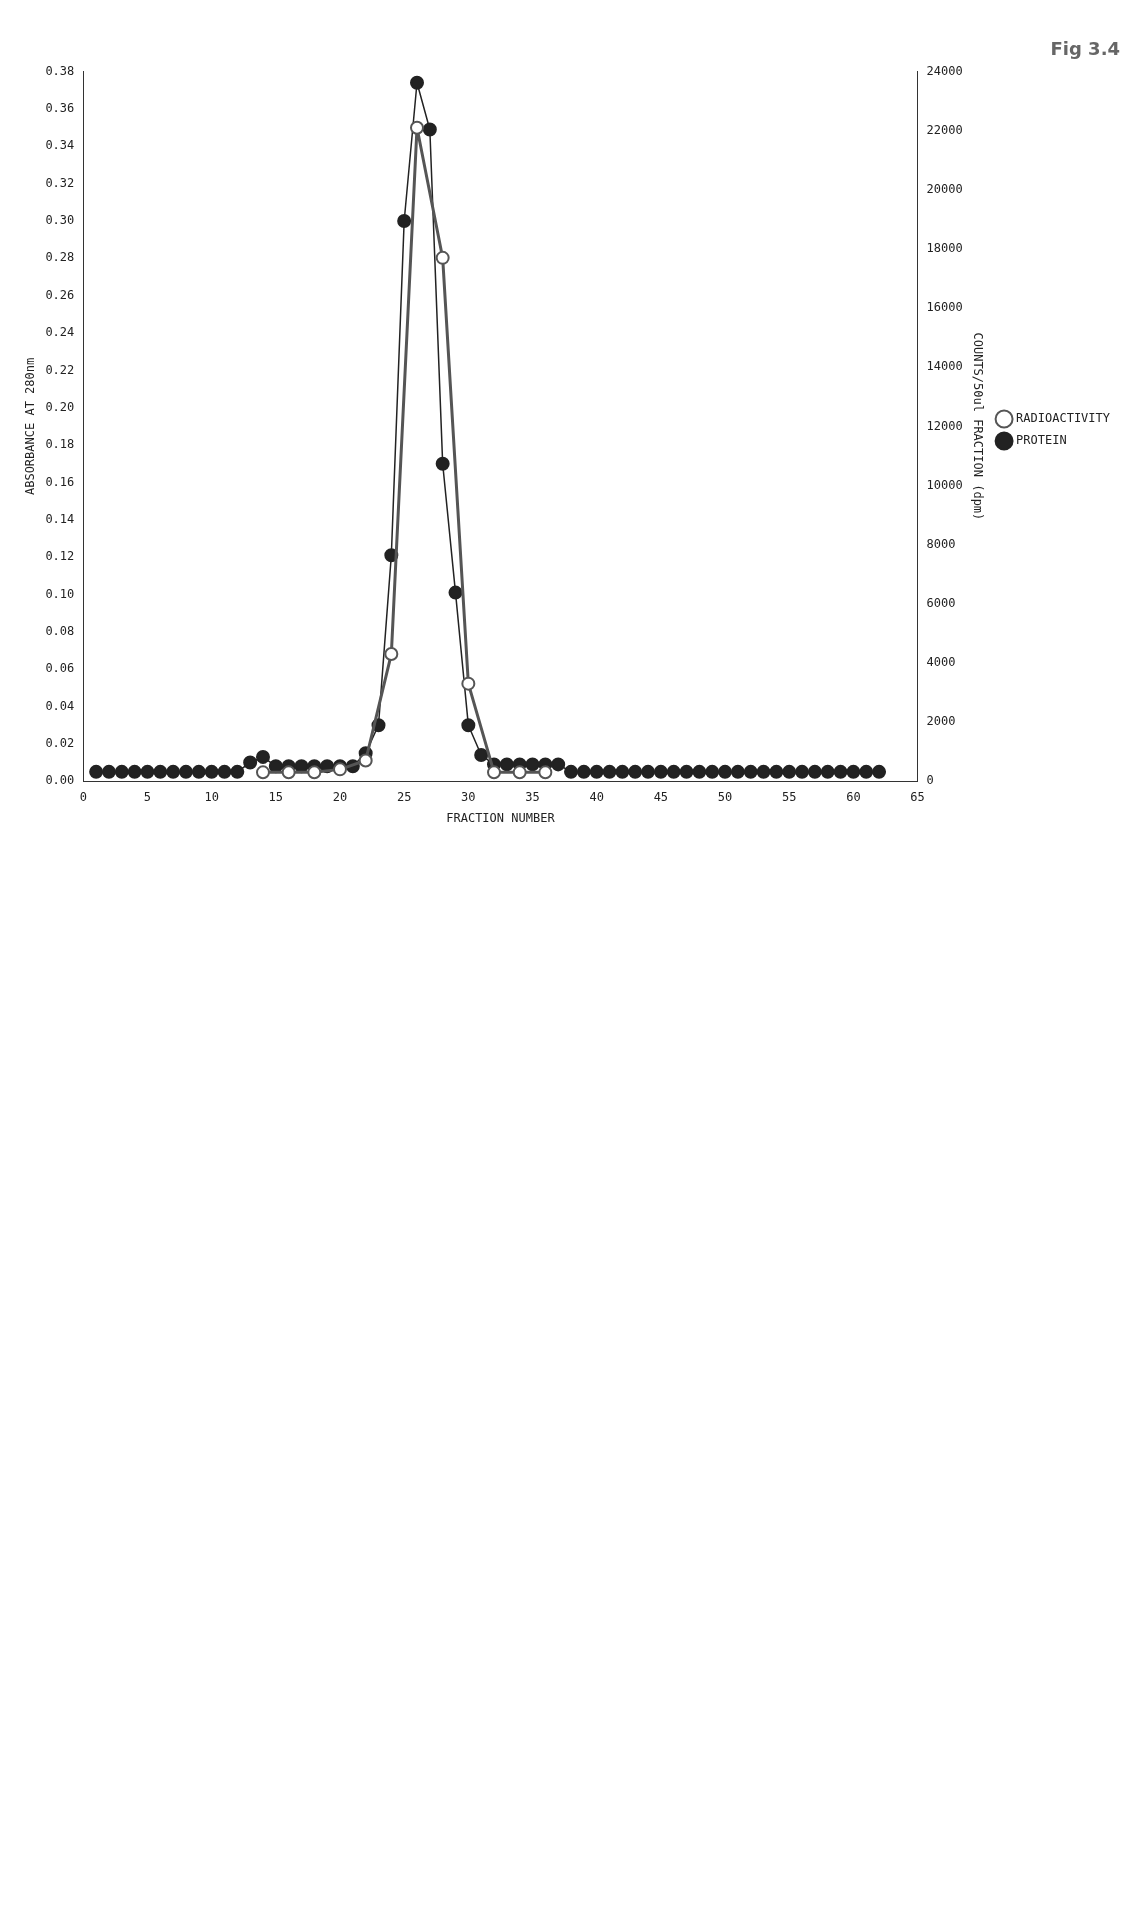 This screenshot has height=1912, width=1147. I want to click on x-tick-label: 30, so click(468, 796).